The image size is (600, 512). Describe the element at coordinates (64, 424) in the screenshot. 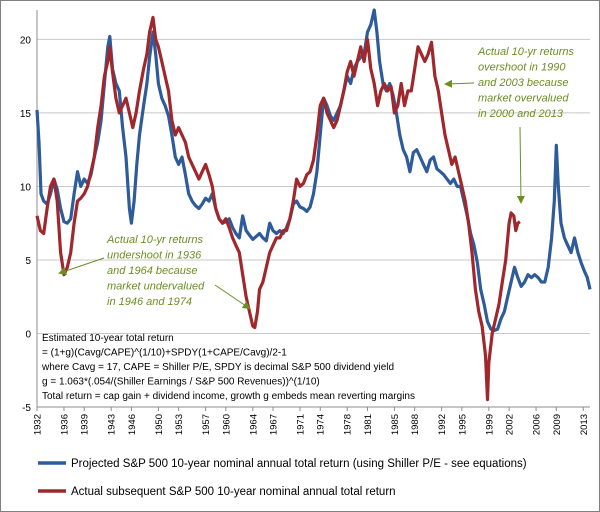

I see `x-tick-label: 1936` at that location.